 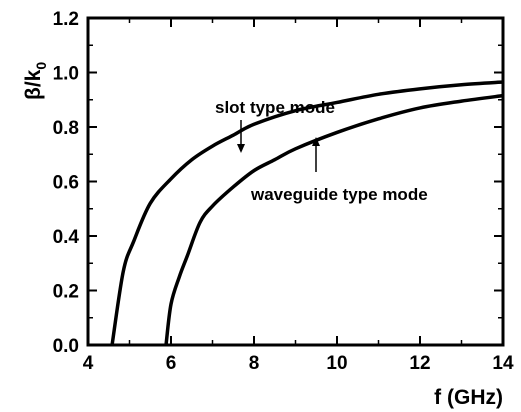 I want to click on y-axis-label-subscript: 0, so click(x=41, y=66).